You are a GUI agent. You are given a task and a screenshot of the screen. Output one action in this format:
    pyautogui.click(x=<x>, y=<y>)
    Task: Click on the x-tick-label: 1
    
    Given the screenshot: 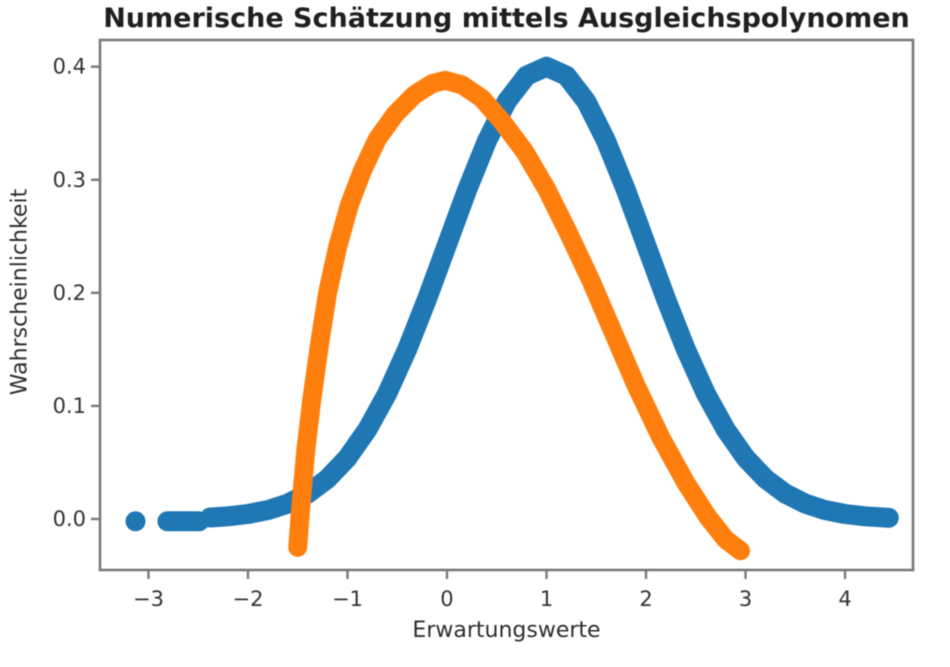 What is the action you would take?
    pyautogui.click(x=546, y=599)
    